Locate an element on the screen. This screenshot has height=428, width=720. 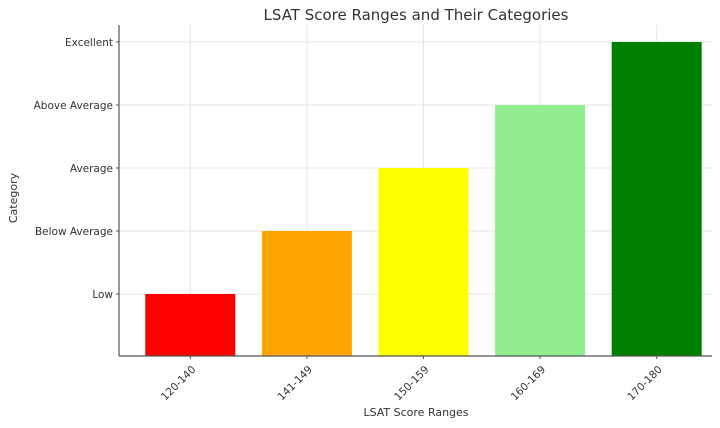
x-axis-ticks: 120-140 141-149 150-159 160-169 170-180 is located at coordinates (412, 379).